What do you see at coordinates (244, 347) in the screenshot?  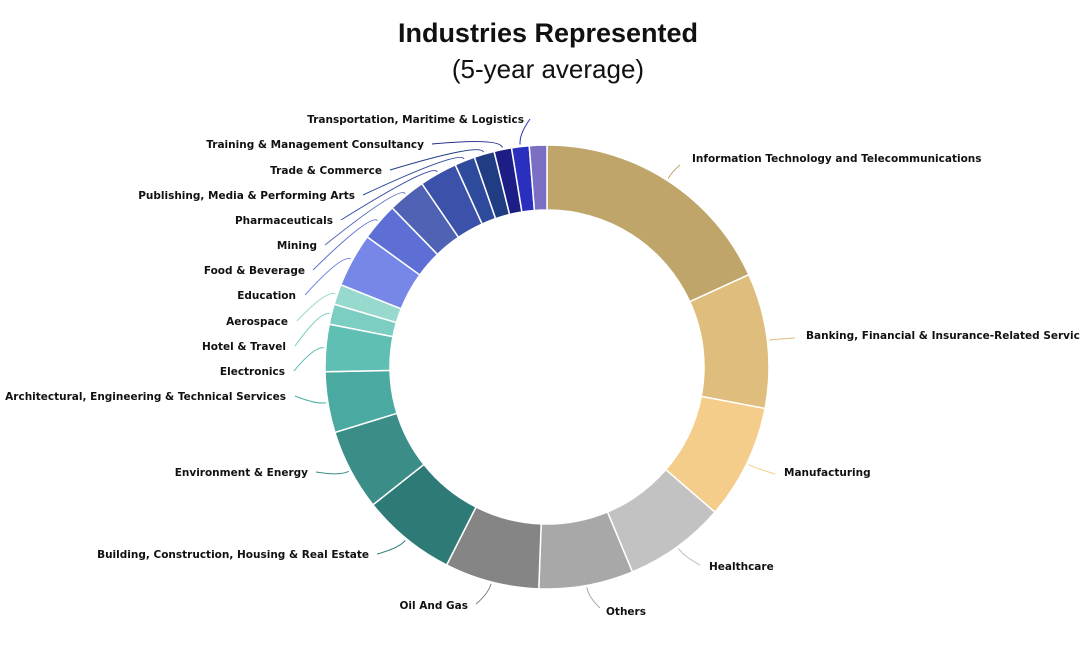 I see `slice-label-hotel-and-travel: Hotel & Travel` at bounding box center [244, 347].